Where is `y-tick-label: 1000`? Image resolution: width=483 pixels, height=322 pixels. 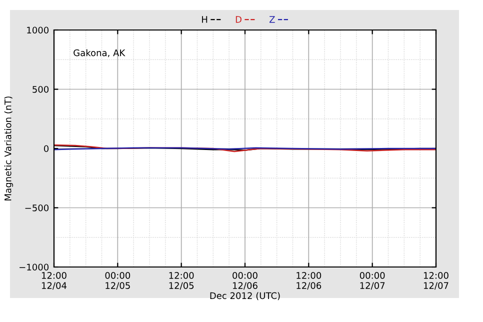
y-tick-label: 1000 is located at coordinates (38, 30).